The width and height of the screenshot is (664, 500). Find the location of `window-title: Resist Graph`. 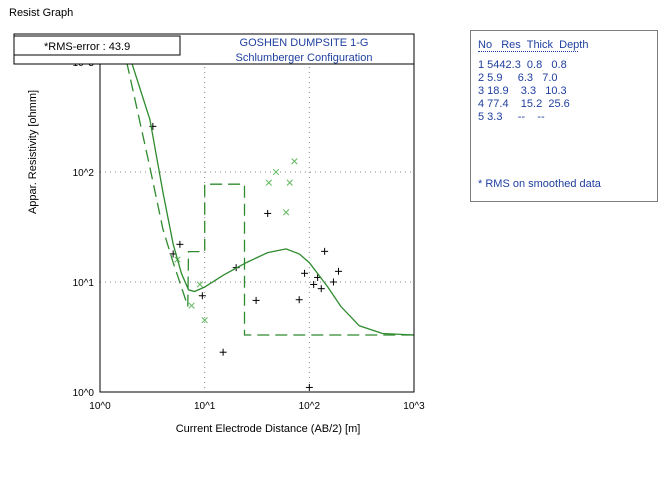

window-title: Resist Graph is located at coordinates (41, 13).